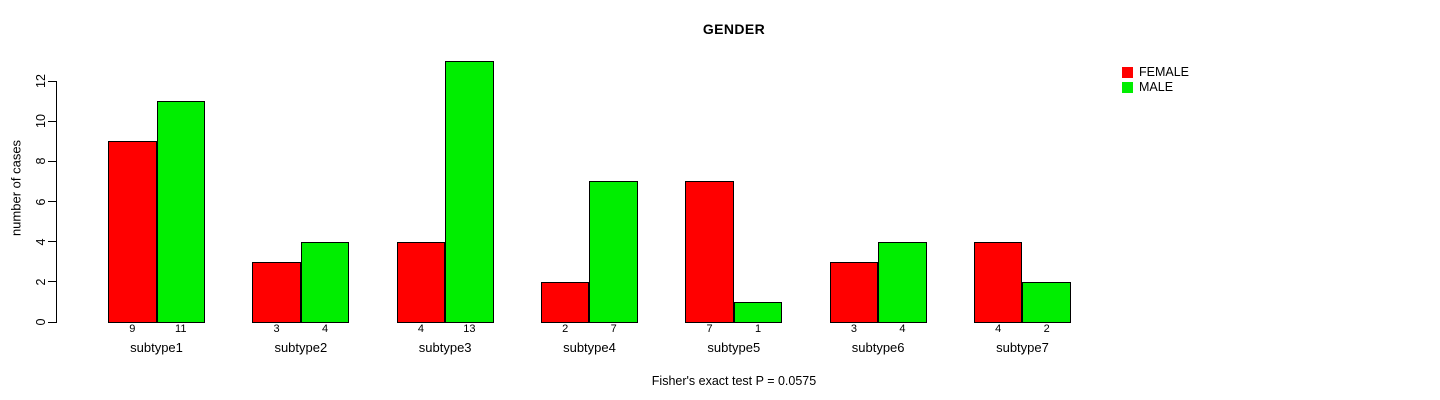  Describe the element at coordinates (469, 329) in the screenshot. I see `bar-count-label-male-subtype3: 13` at that location.